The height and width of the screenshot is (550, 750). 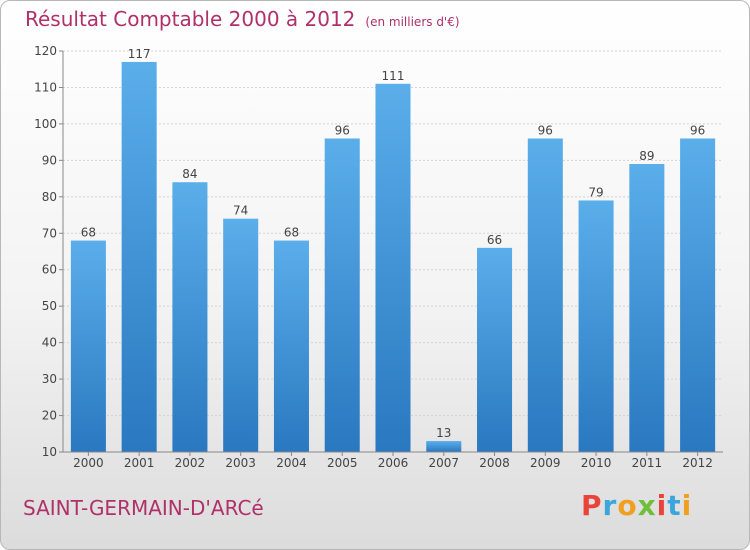 I want to click on bar-2001, so click(x=139, y=256).